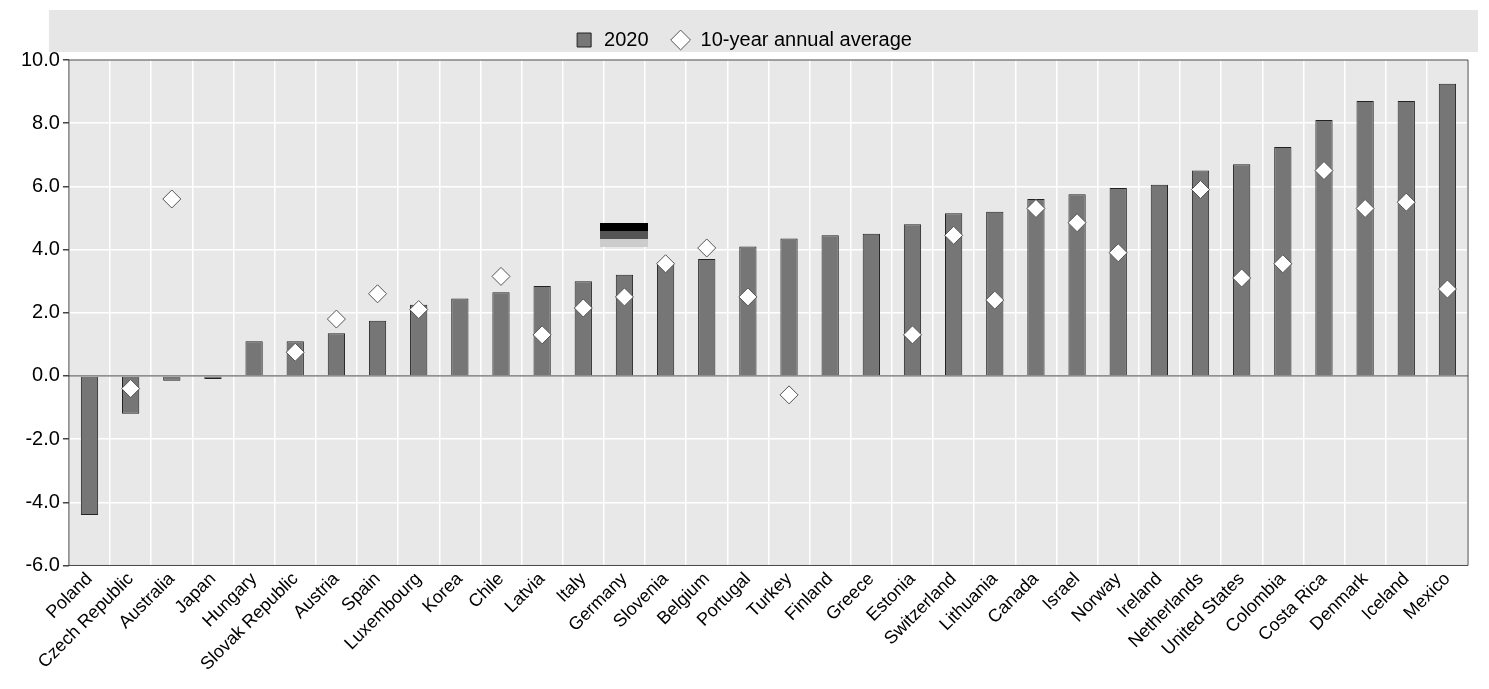 This screenshot has height=689, width=1489. I want to click on y-tick-label: -4.0, so click(42, 500).